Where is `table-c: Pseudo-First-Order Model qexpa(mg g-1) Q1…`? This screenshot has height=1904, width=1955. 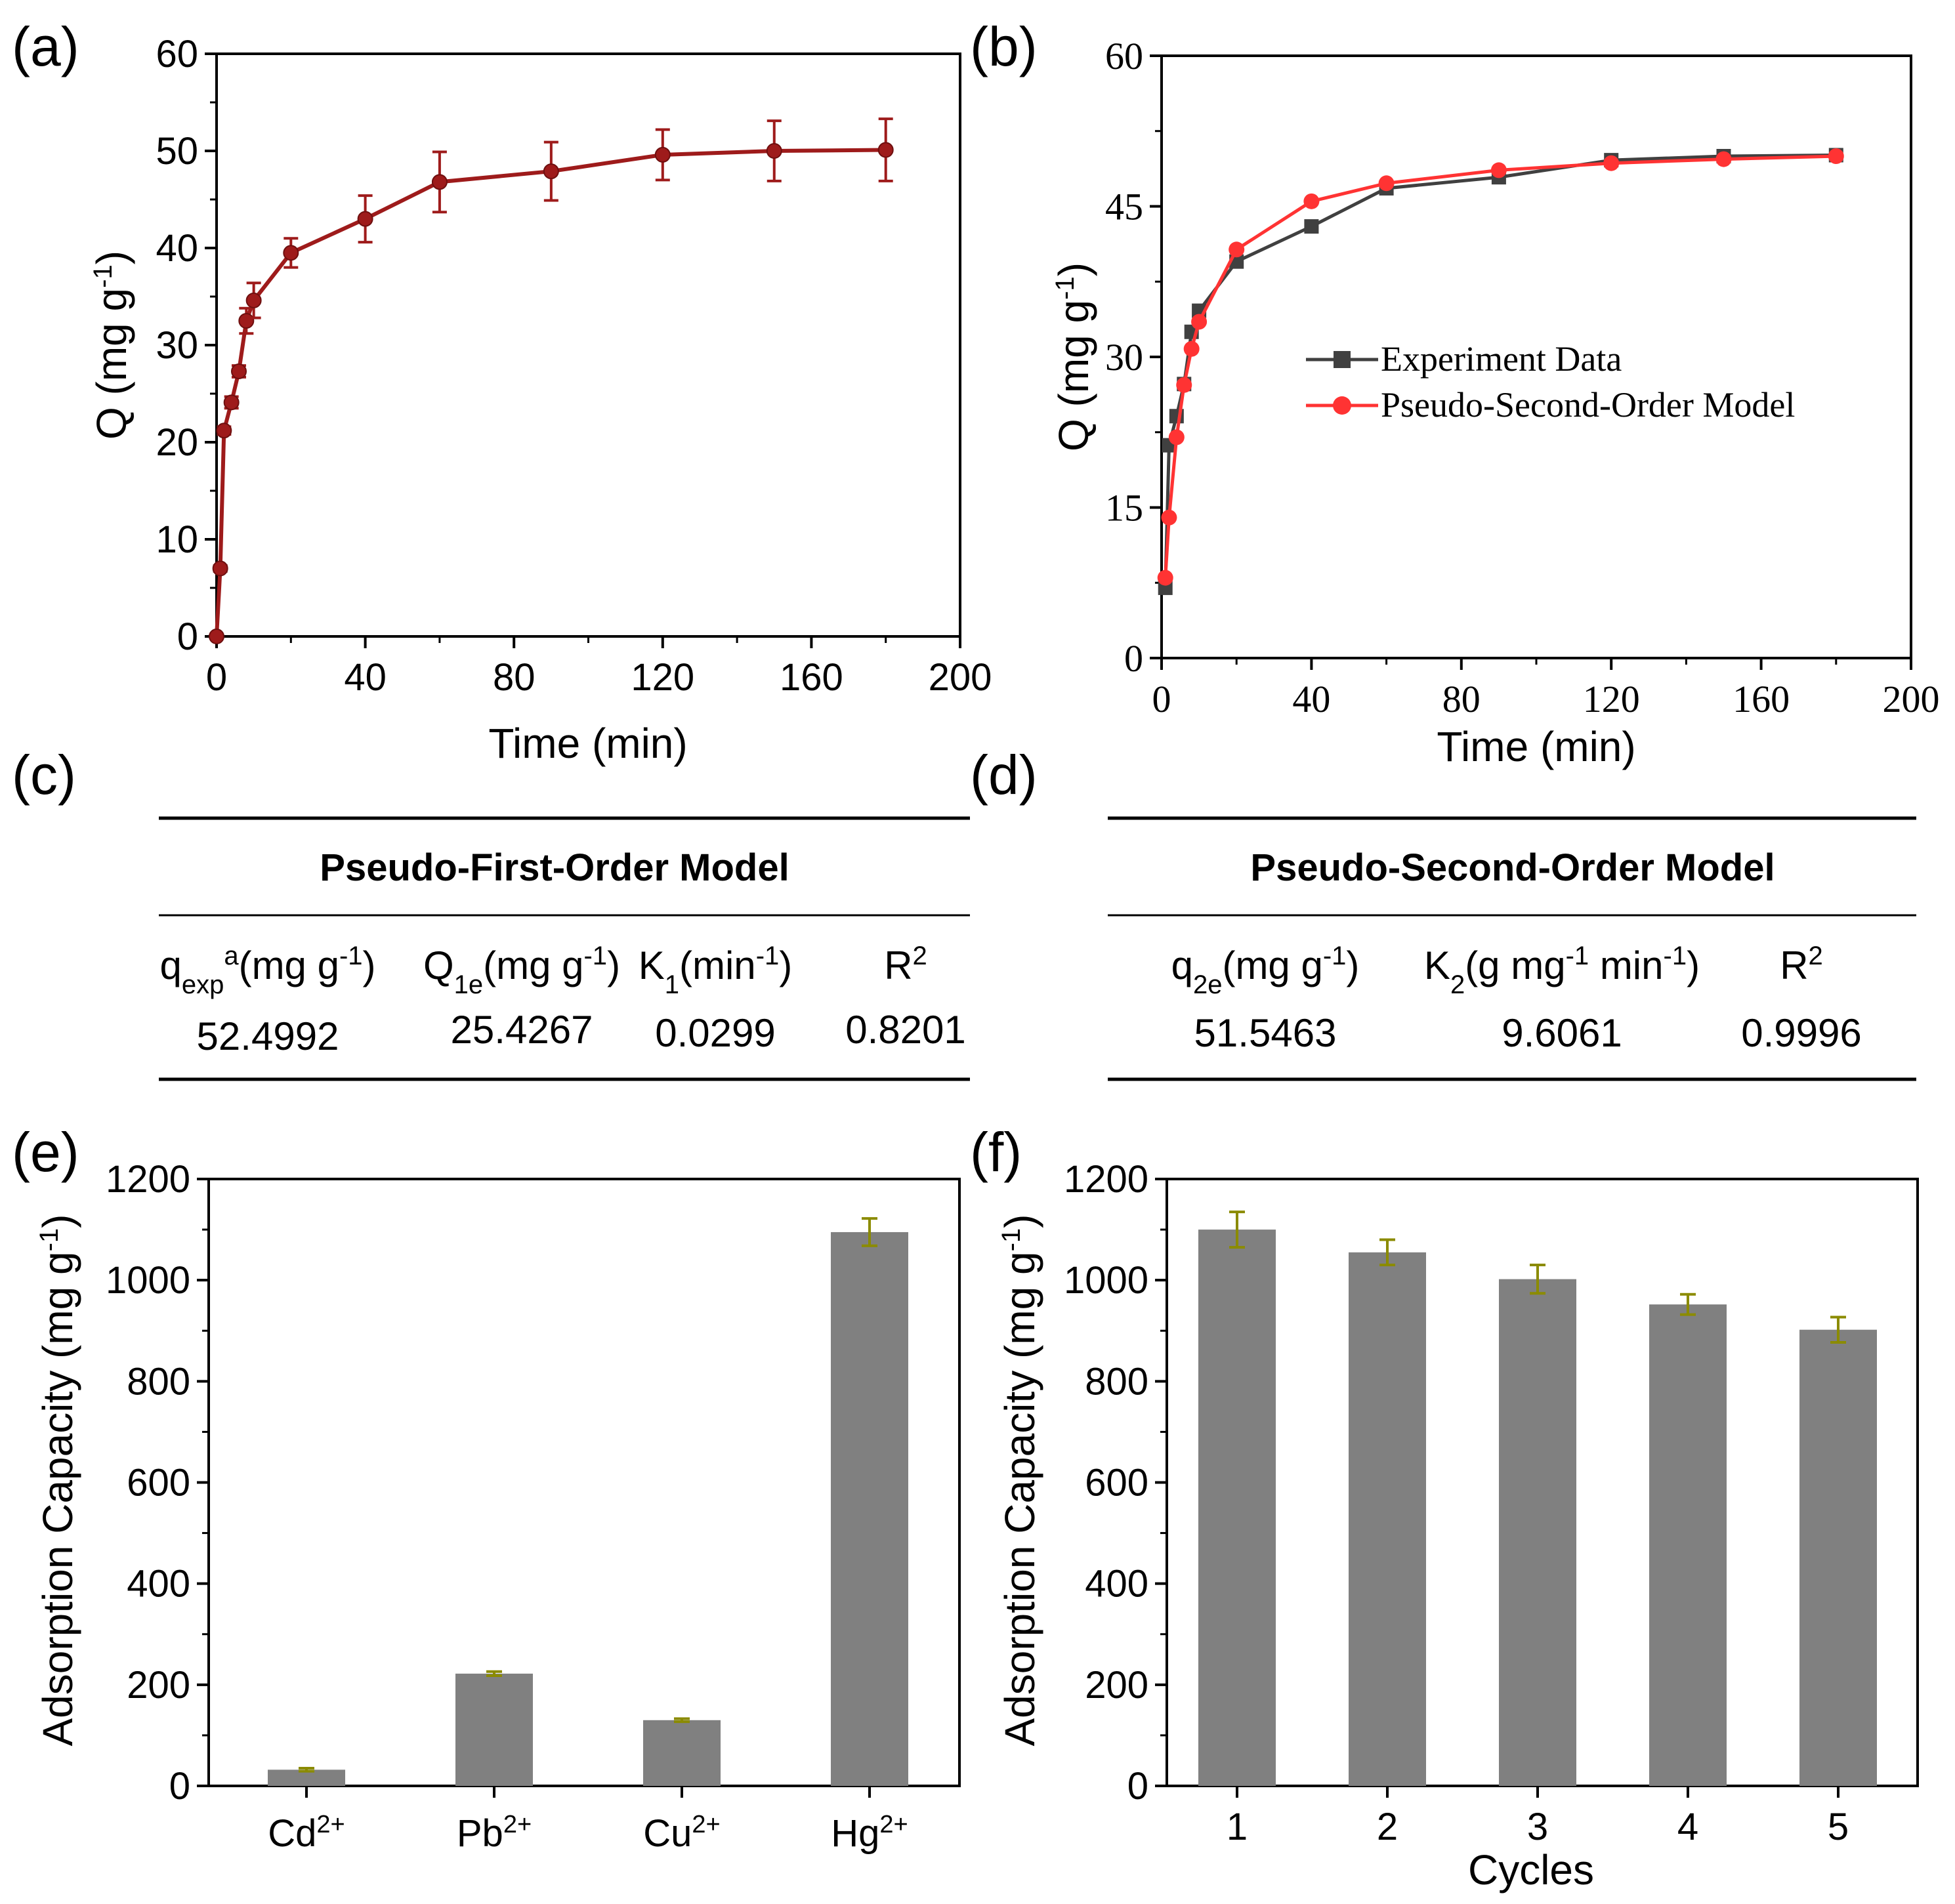
table-c: Pseudo-First-Order Model qexpa(mg g-1) Q1… is located at coordinates (564, 948).